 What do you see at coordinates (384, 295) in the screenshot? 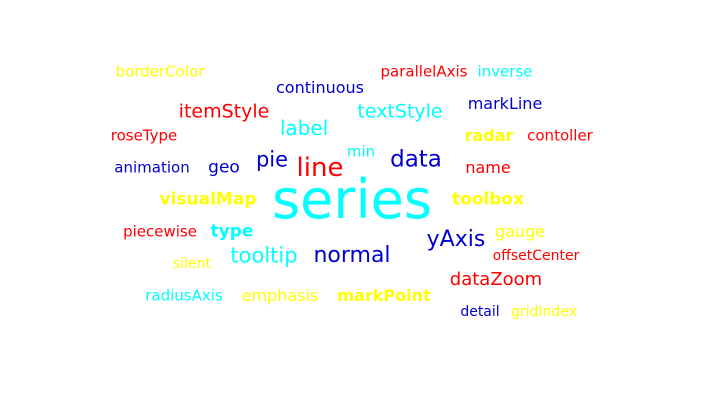
I see `word-markPoint: markPoint` at bounding box center [384, 295].